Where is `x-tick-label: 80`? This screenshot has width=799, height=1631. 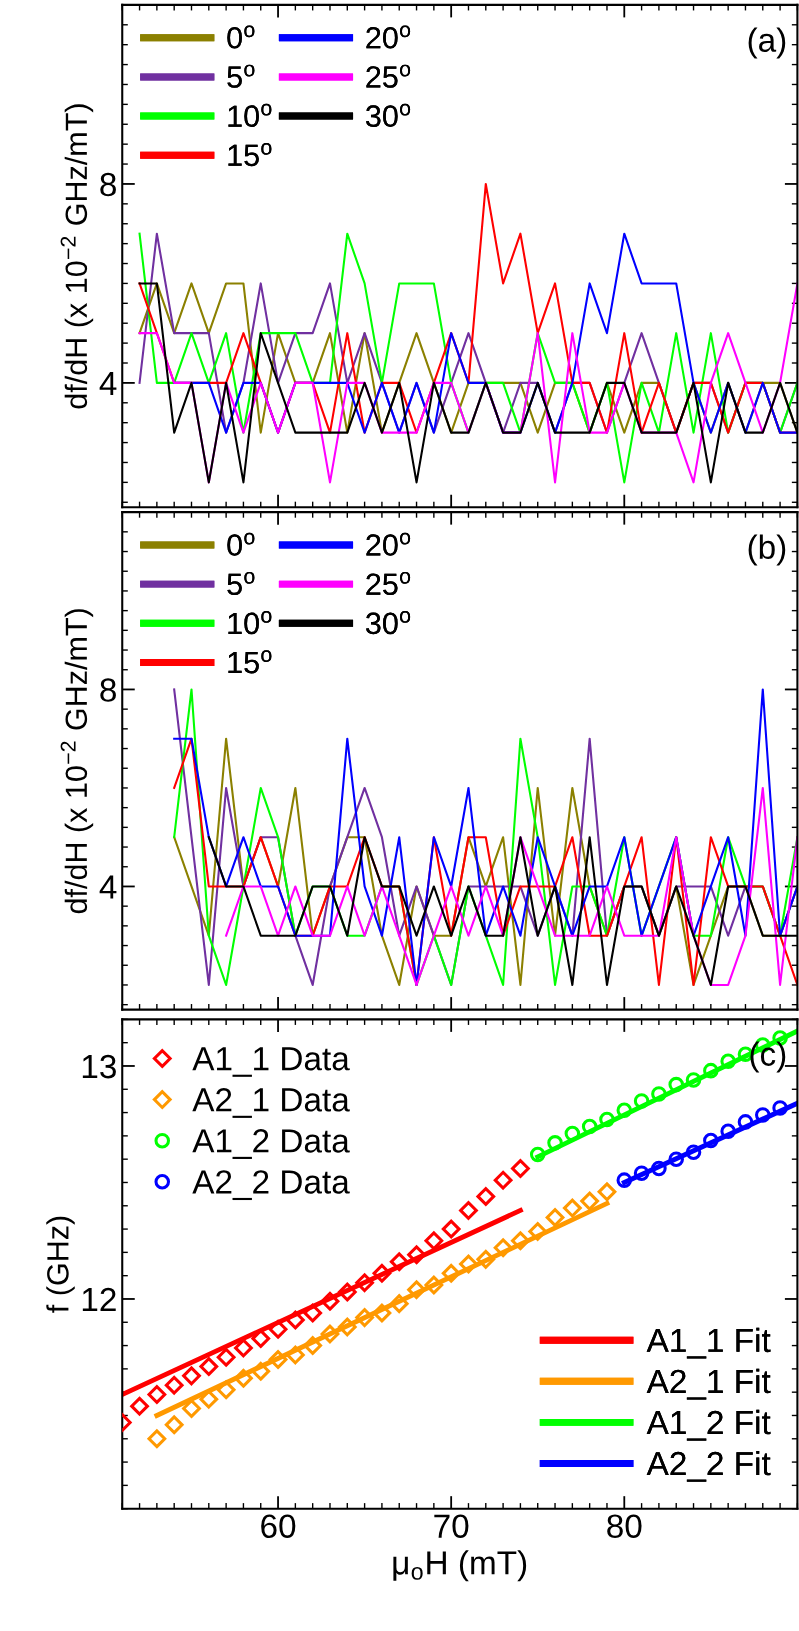 x-tick-label: 80 is located at coordinates (624, 1526).